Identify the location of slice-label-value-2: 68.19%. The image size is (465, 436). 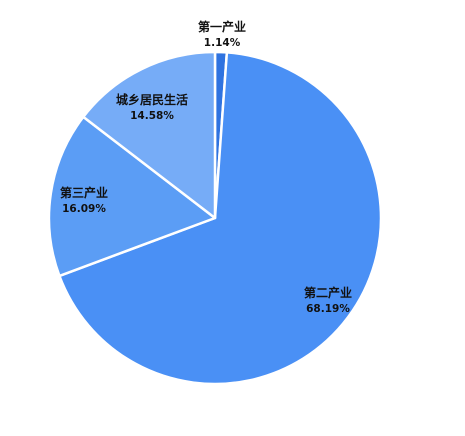
(328, 309).